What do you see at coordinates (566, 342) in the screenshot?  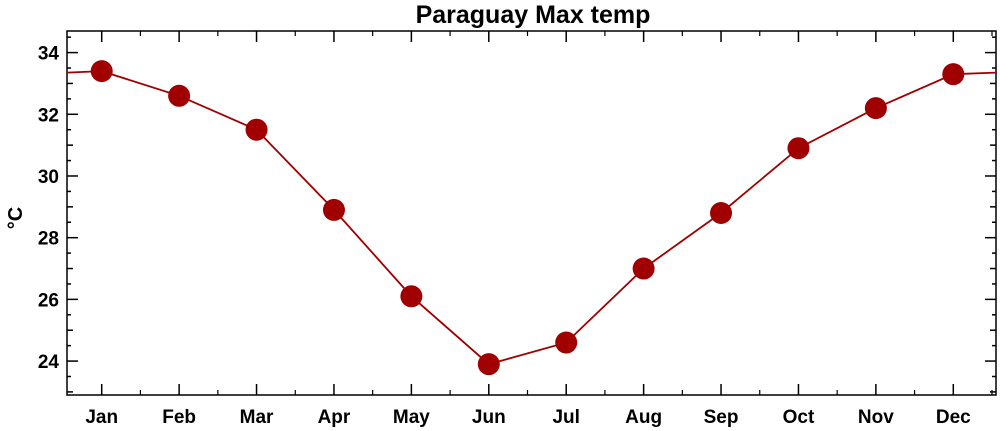 I see `data-point-jul` at bounding box center [566, 342].